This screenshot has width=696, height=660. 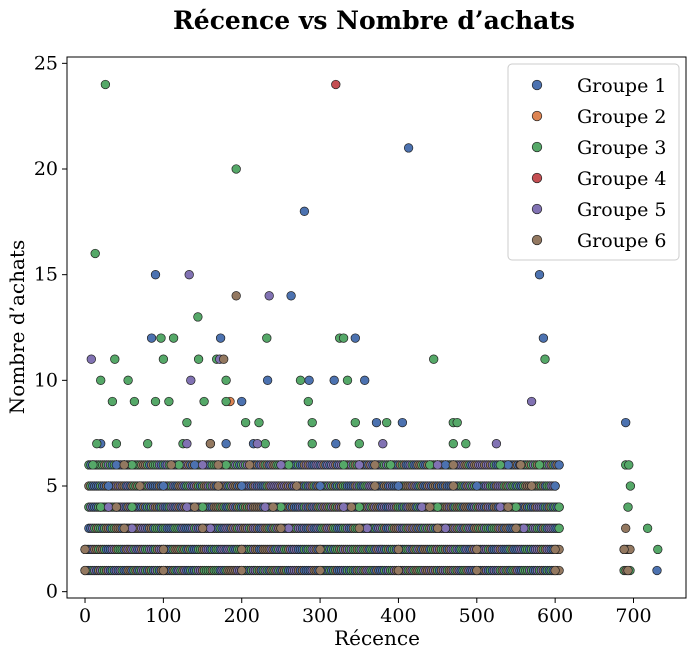 I want to click on legend-label: Groupe 5, so click(x=621, y=210).